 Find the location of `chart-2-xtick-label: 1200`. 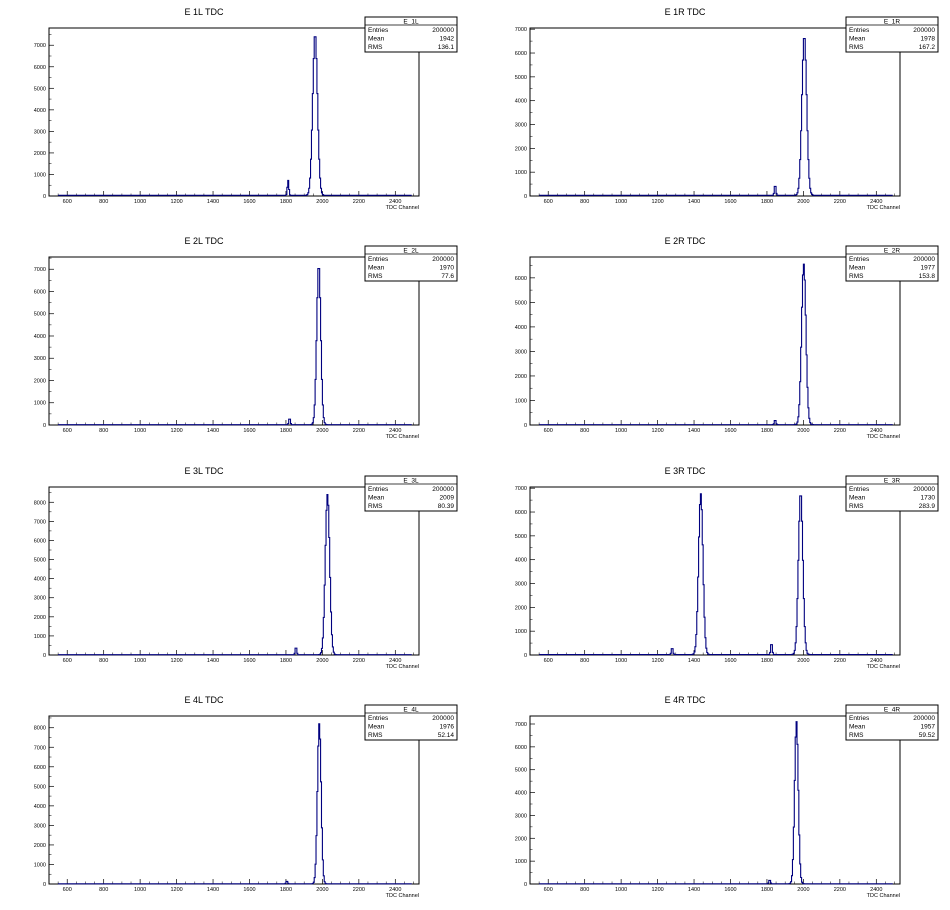

chart-2-xtick-label: 1200 is located at coordinates (657, 202).